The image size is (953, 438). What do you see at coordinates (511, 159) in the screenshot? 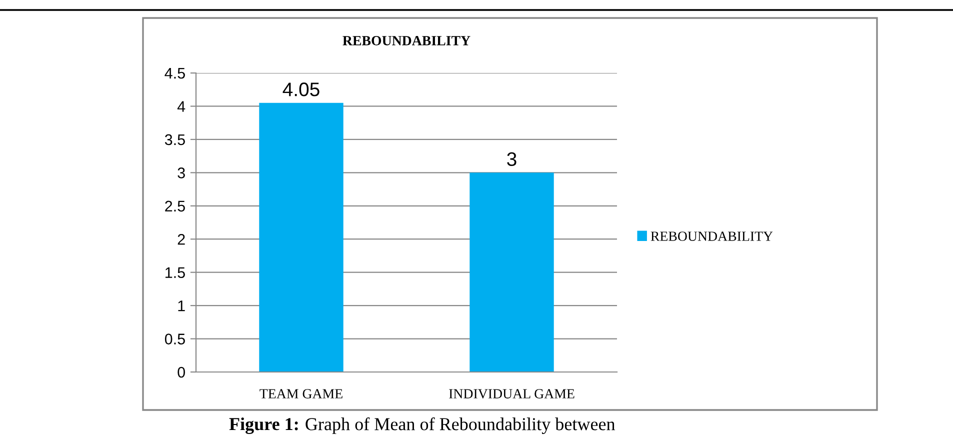
I see `data-label: 3` at bounding box center [511, 159].